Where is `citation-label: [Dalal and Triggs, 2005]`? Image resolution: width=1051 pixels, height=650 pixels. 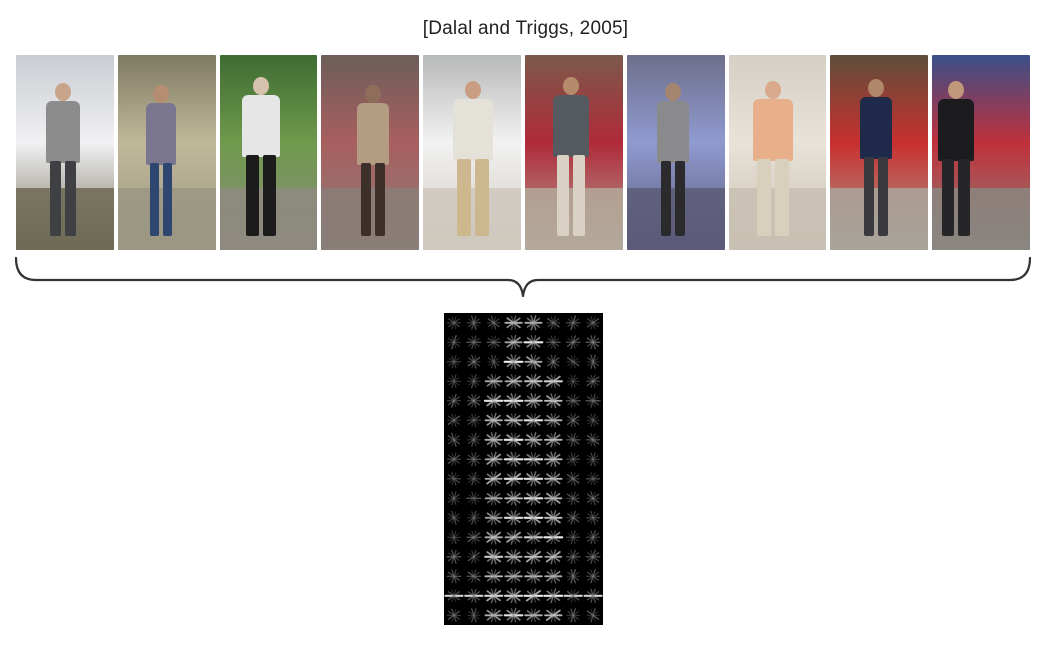 citation-label: [Dalal and Triggs, 2005] is located at coordinates (525, 28).